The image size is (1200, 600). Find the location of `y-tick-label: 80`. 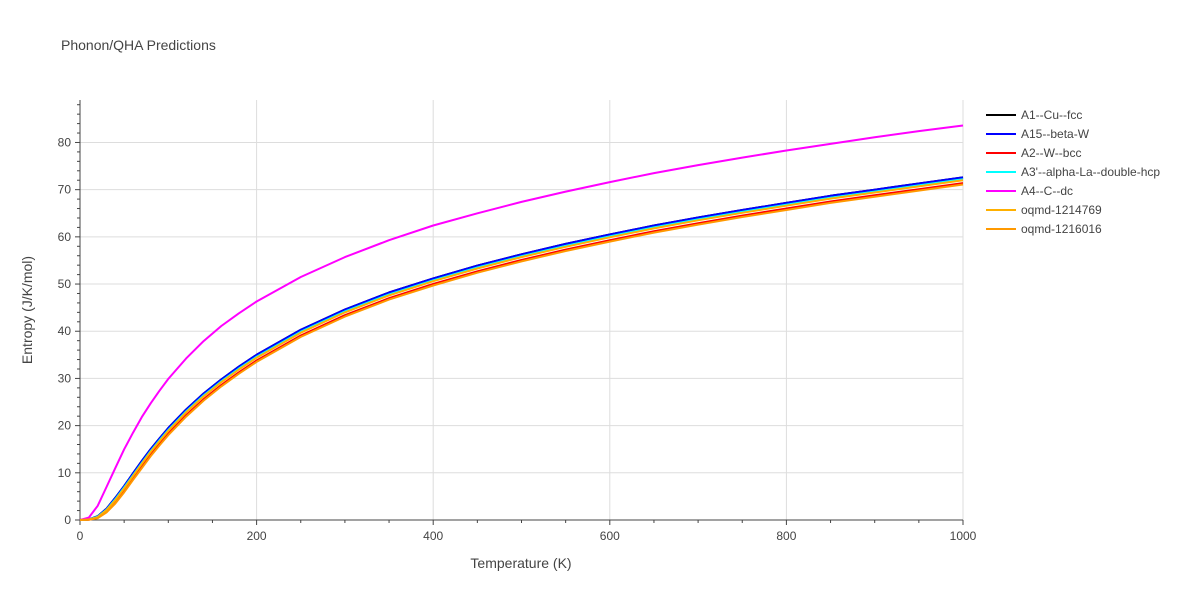

y-tick-label: 80 is located at coordinates (65, 142).